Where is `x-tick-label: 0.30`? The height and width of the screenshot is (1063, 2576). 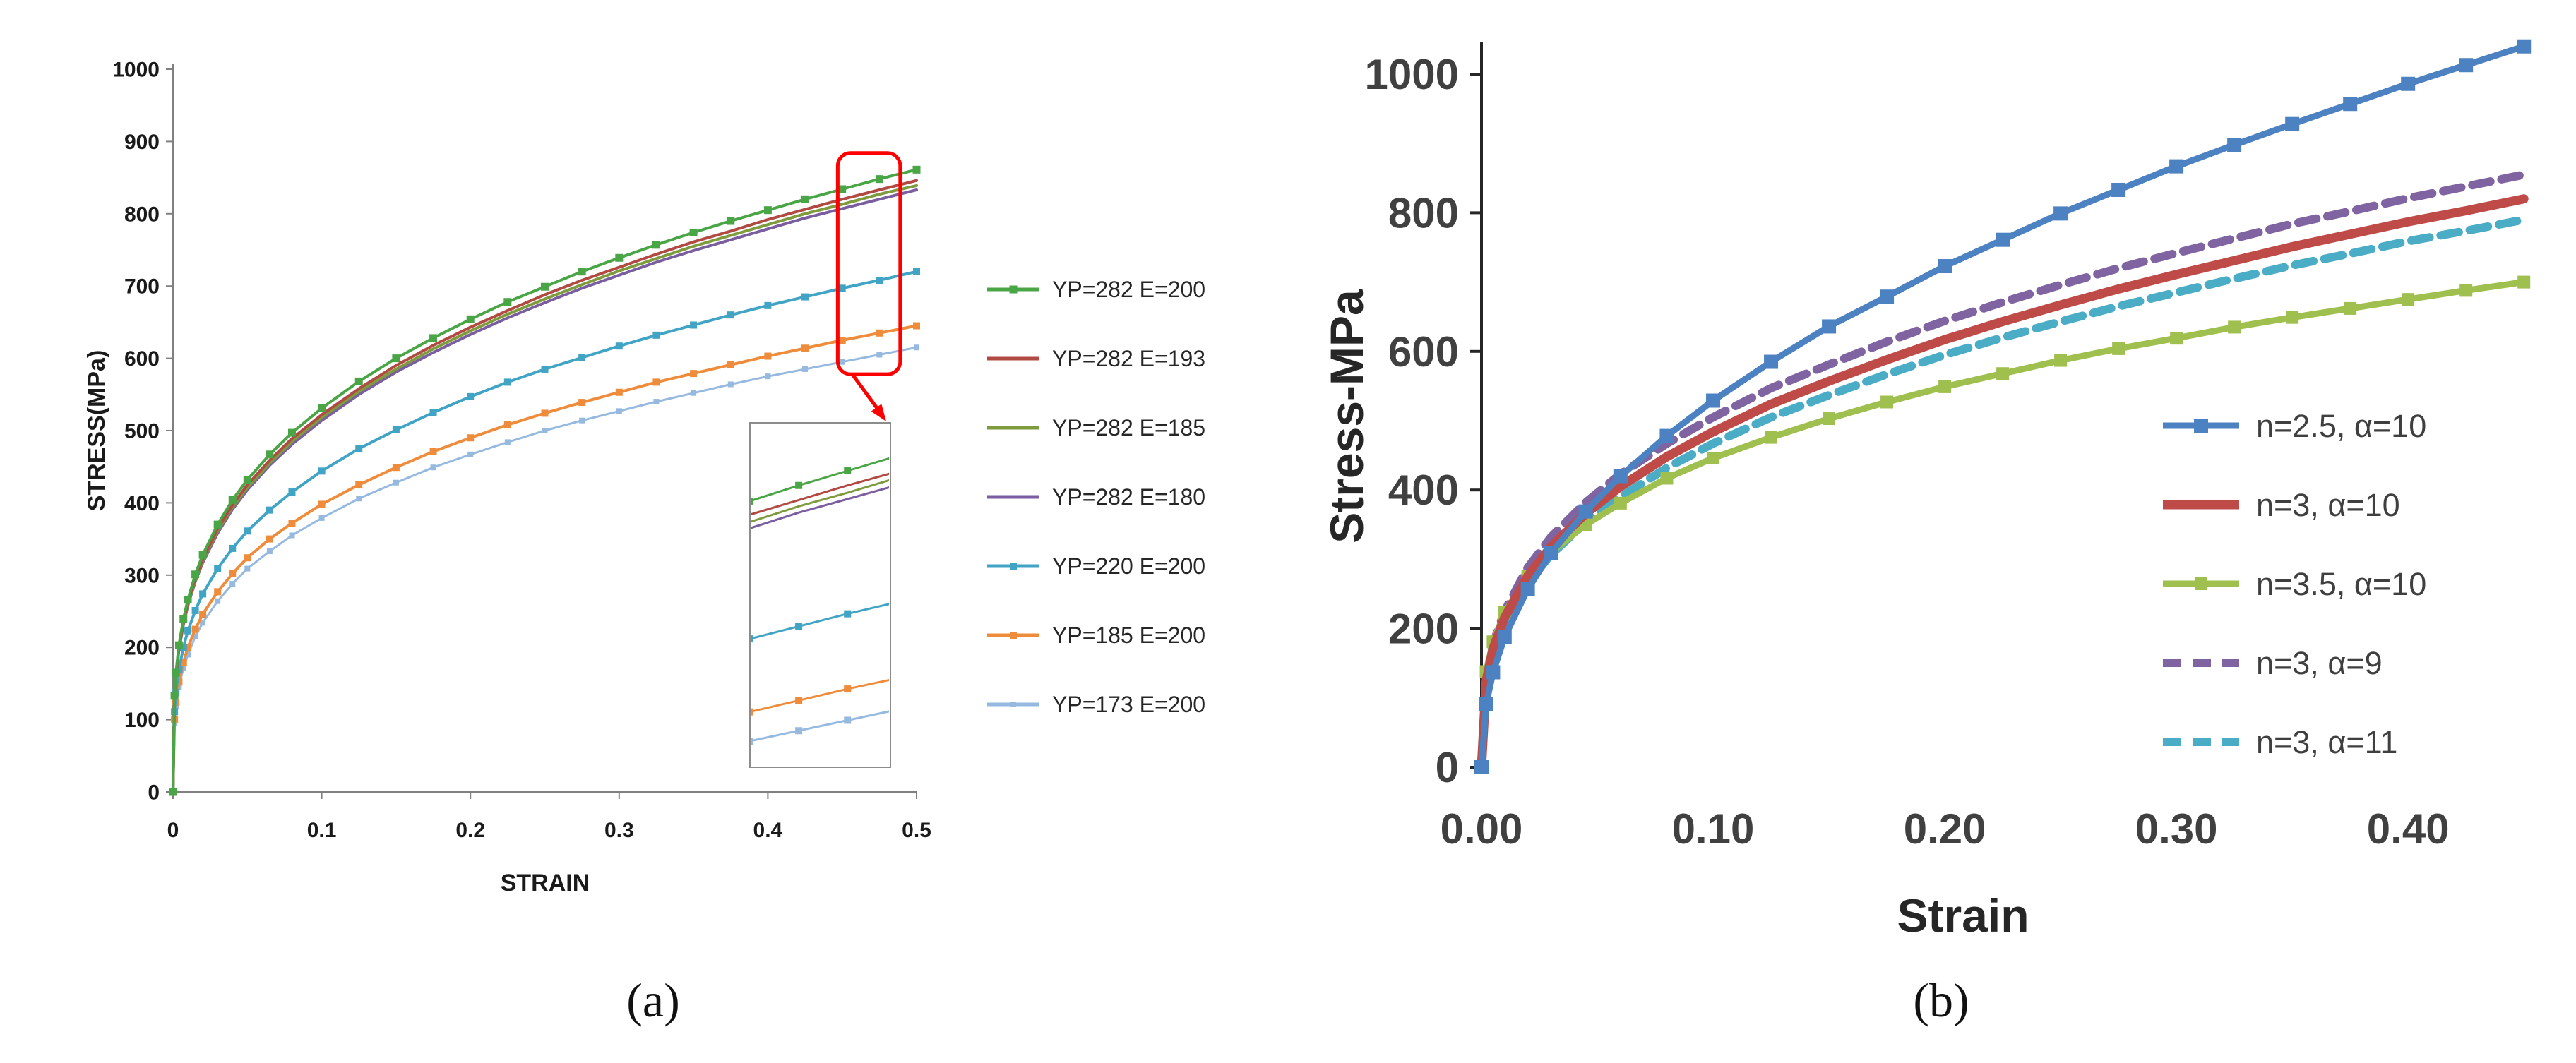
x-tick-label: 0.30 is located at coordinates (2176, 829).